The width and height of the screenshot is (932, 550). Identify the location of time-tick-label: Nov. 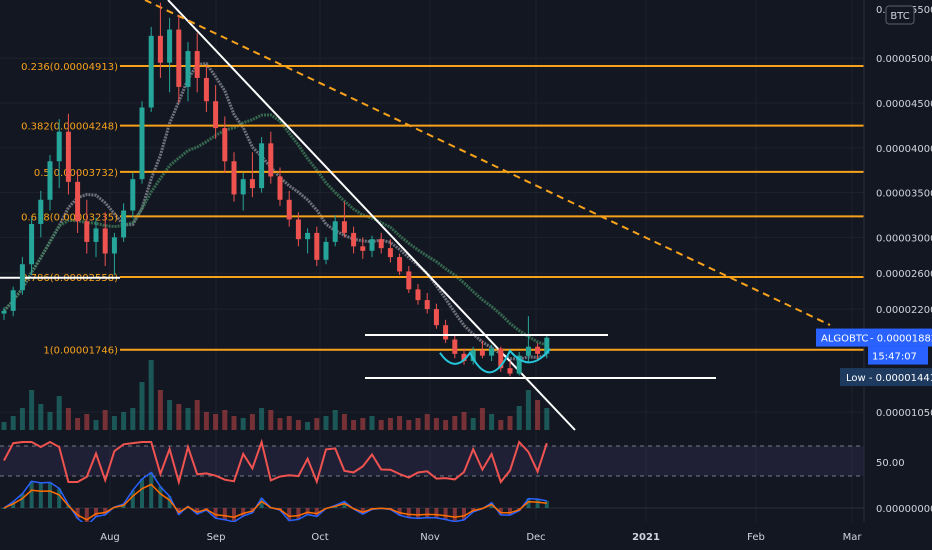
(430, 537).